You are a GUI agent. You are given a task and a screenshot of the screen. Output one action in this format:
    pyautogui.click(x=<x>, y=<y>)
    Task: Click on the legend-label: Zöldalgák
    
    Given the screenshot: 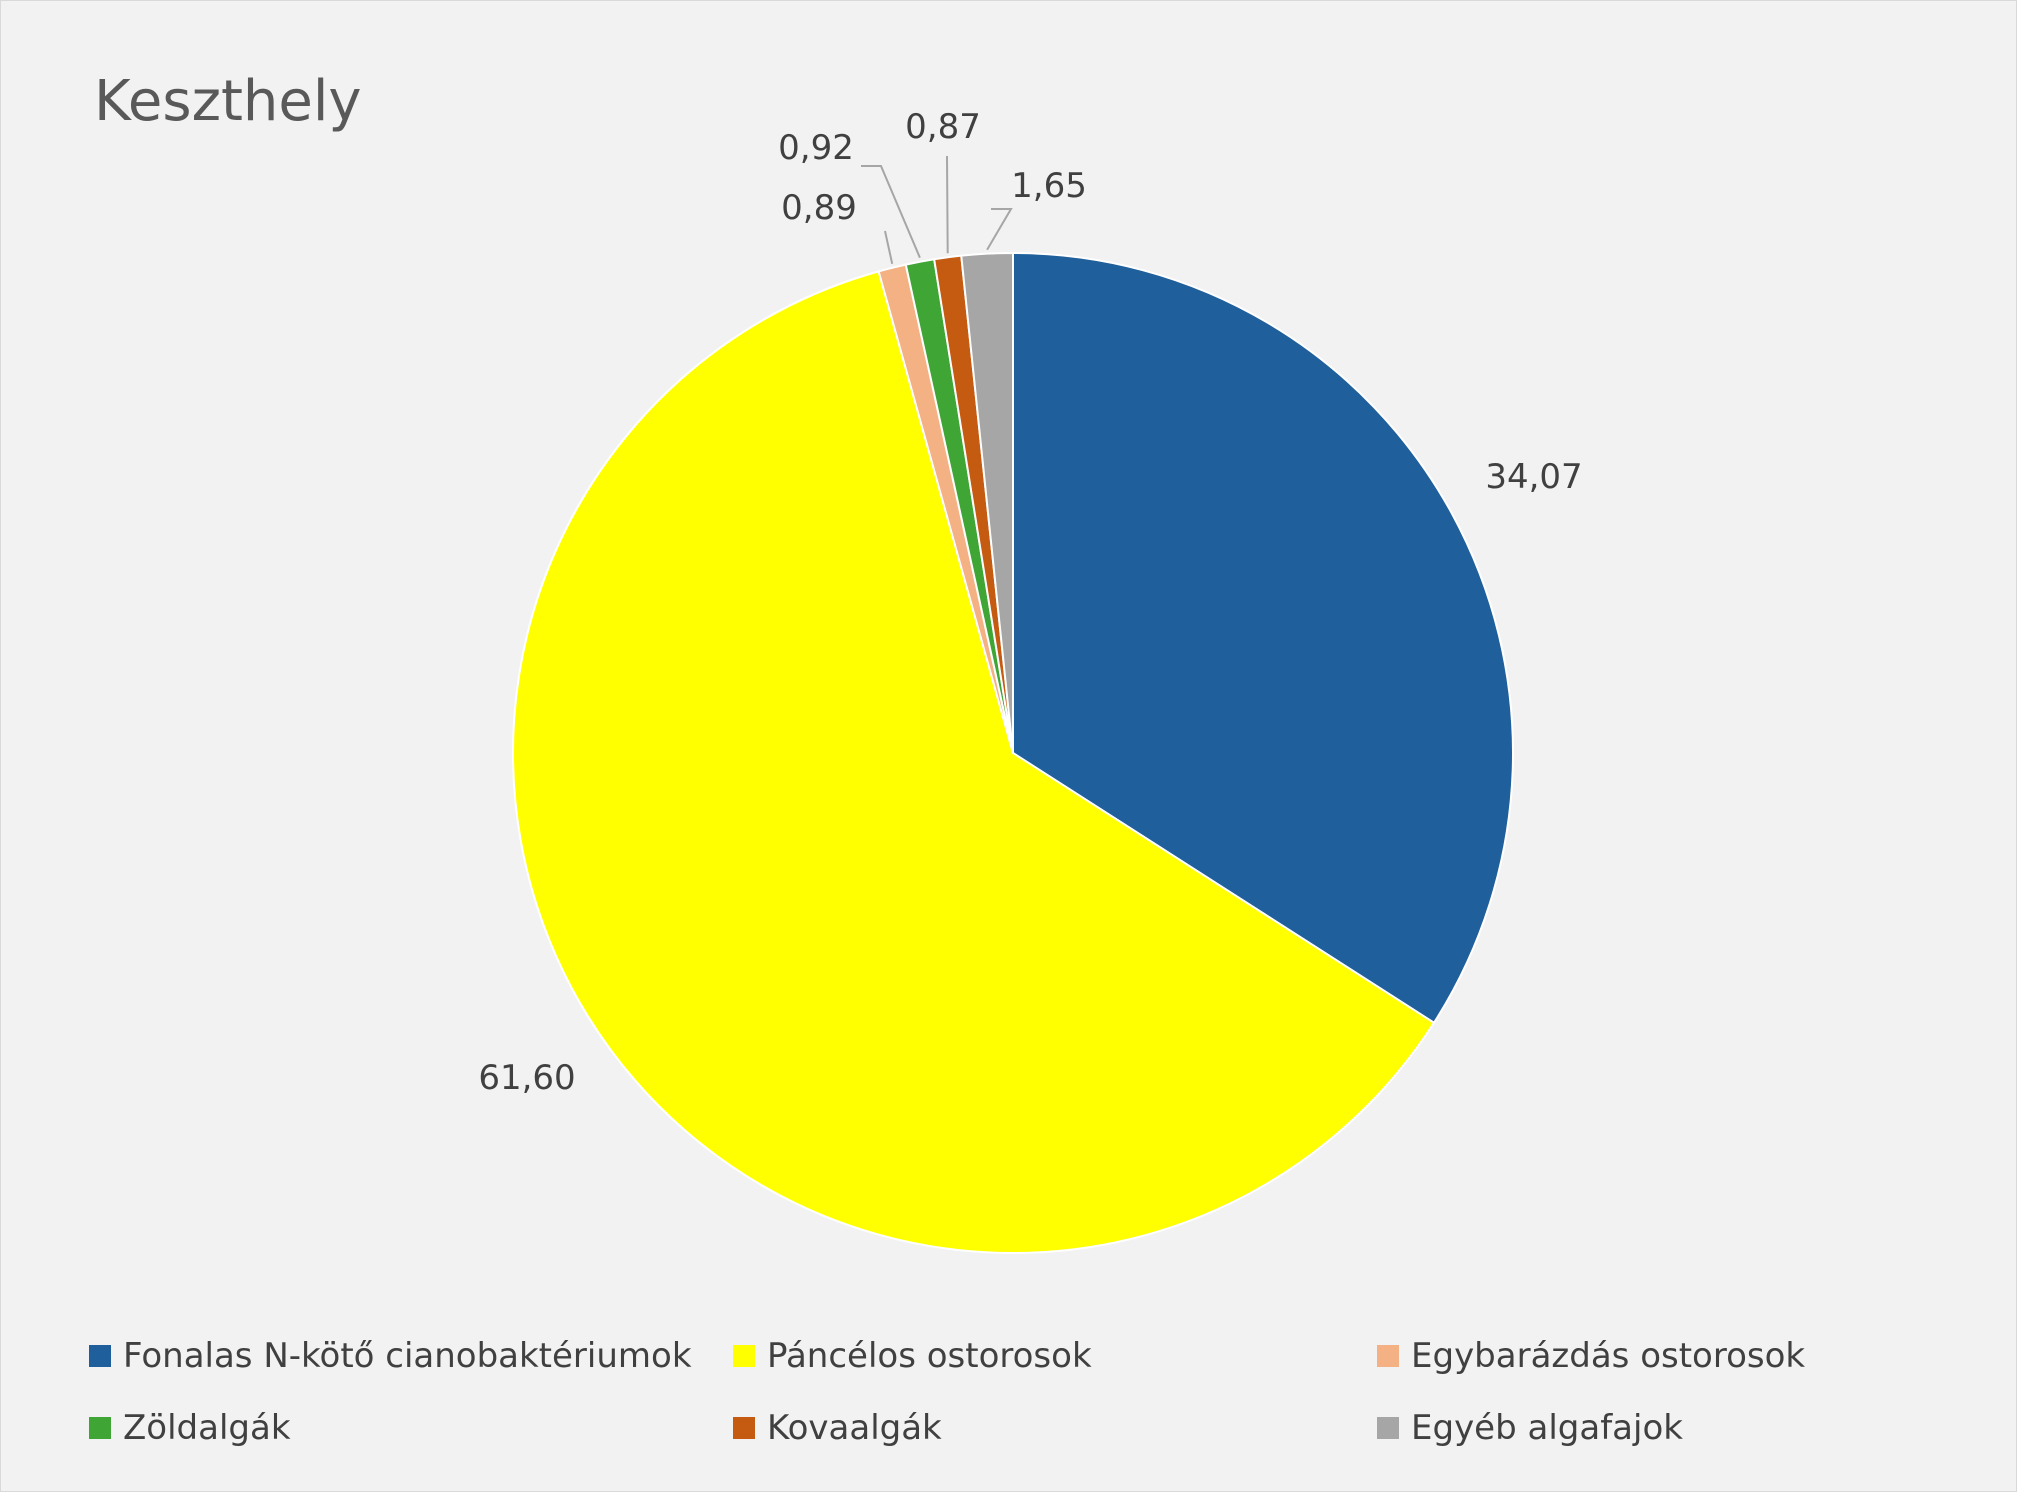 What is the action you would take?
    pyautogui.click(x=207, y=1428)
    